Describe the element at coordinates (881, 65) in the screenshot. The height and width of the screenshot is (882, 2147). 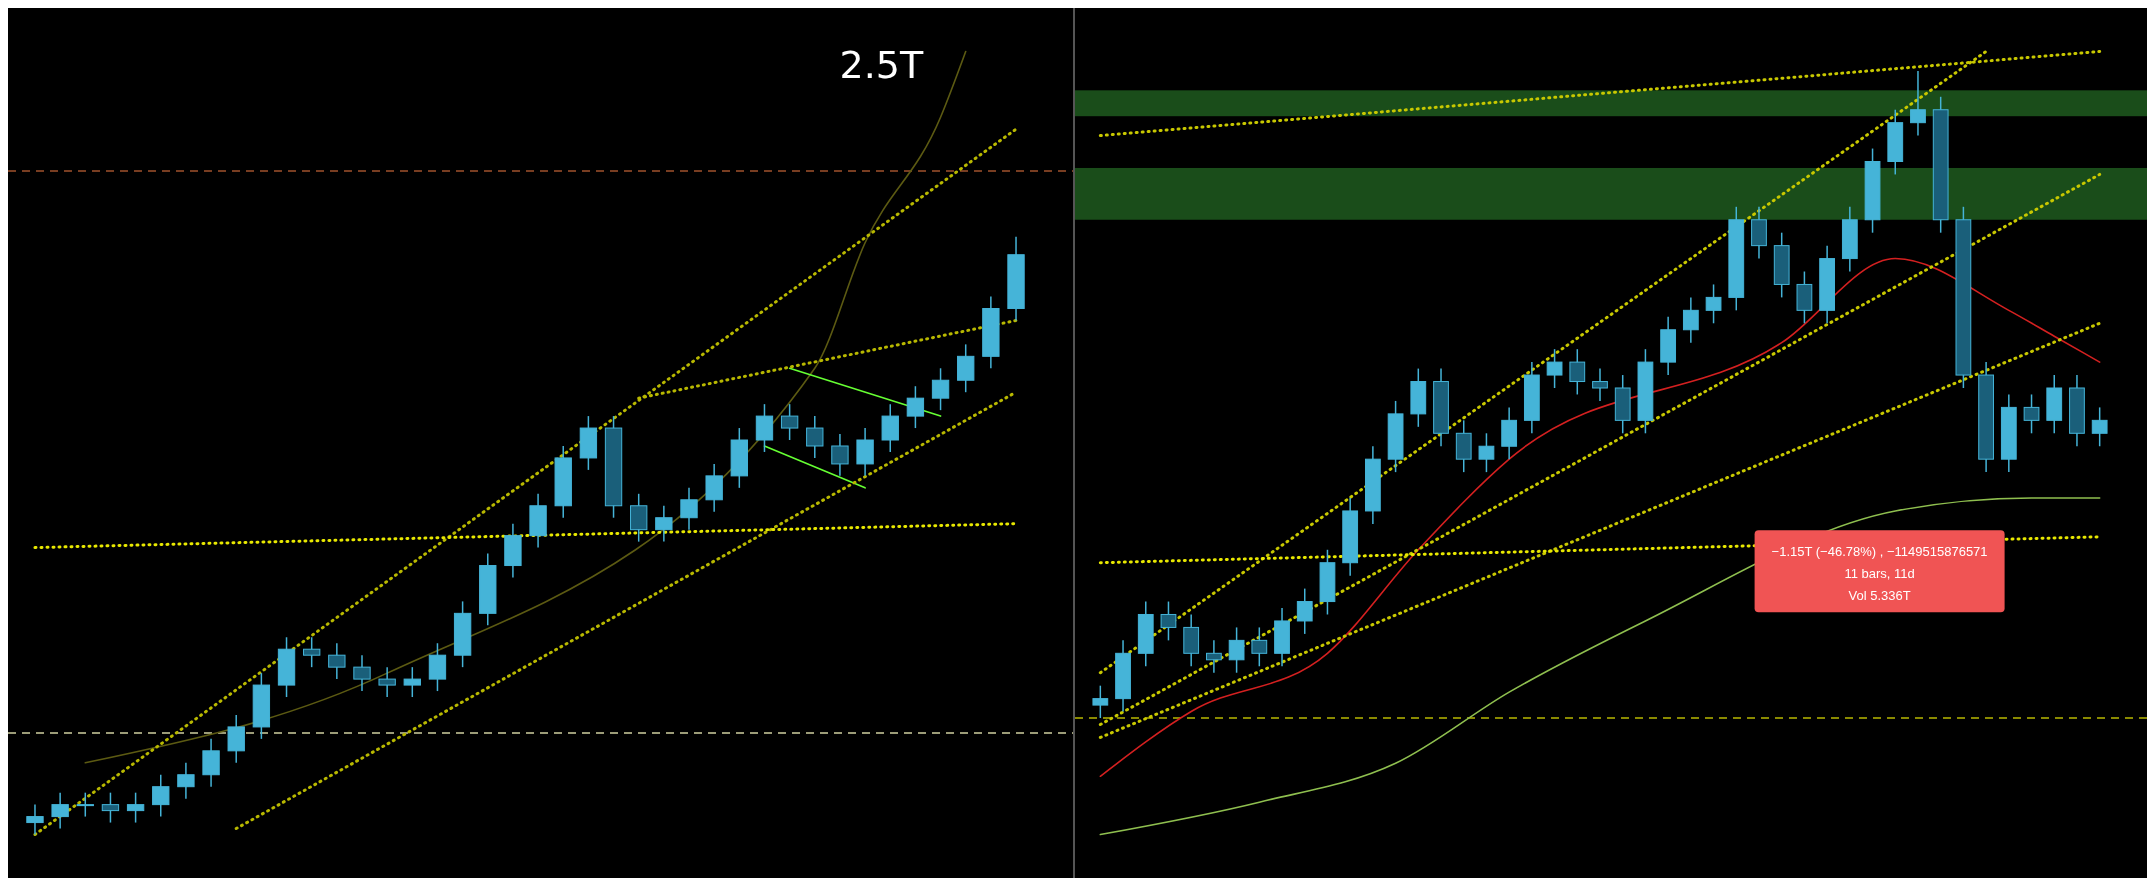
I see `text: 2.5T` at that location.